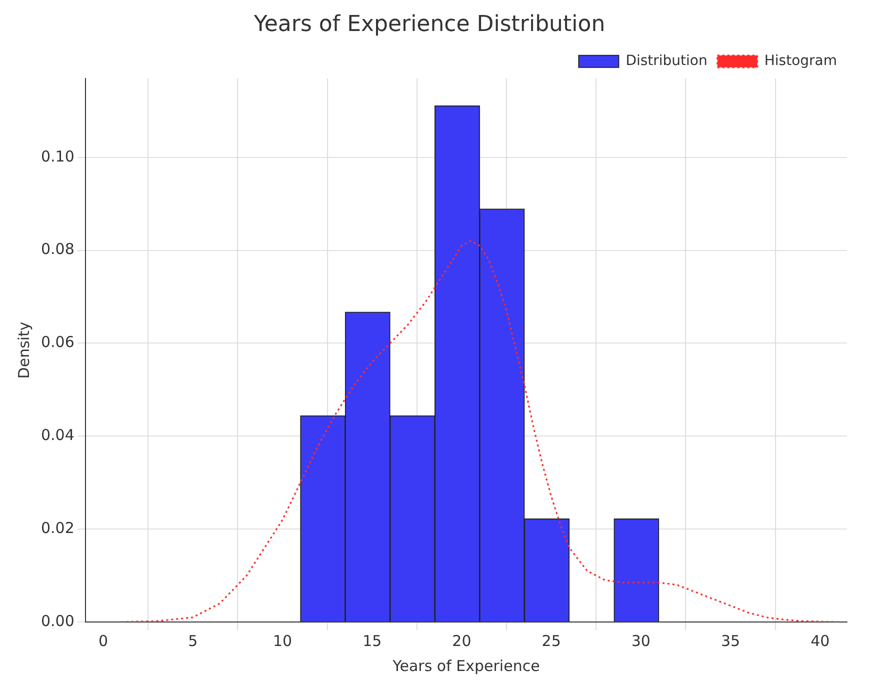 Image resolution: width=871 pixels, height=689 pixels. What do you see at coordinates (57, 527) in the screenshot?
I see `y-tick-label: 0.02` at bounding box center [57, 527].